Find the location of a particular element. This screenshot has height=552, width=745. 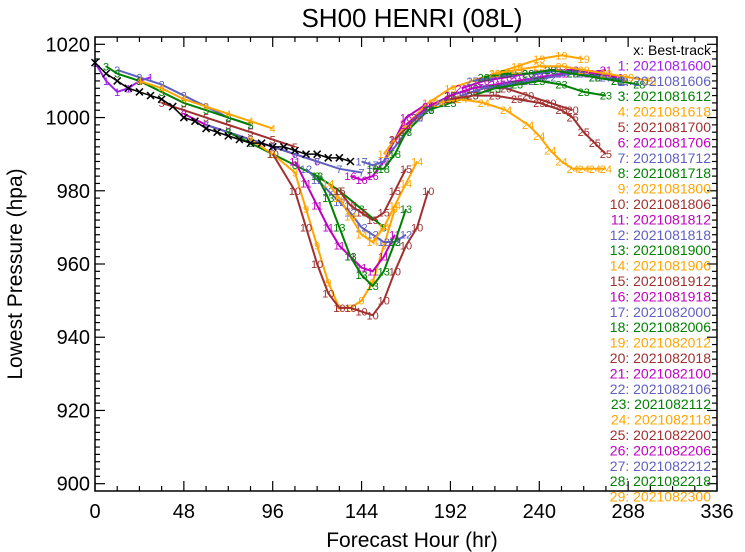

legend-entry: 11: 2021081812 is located at coordinates (661, 219).